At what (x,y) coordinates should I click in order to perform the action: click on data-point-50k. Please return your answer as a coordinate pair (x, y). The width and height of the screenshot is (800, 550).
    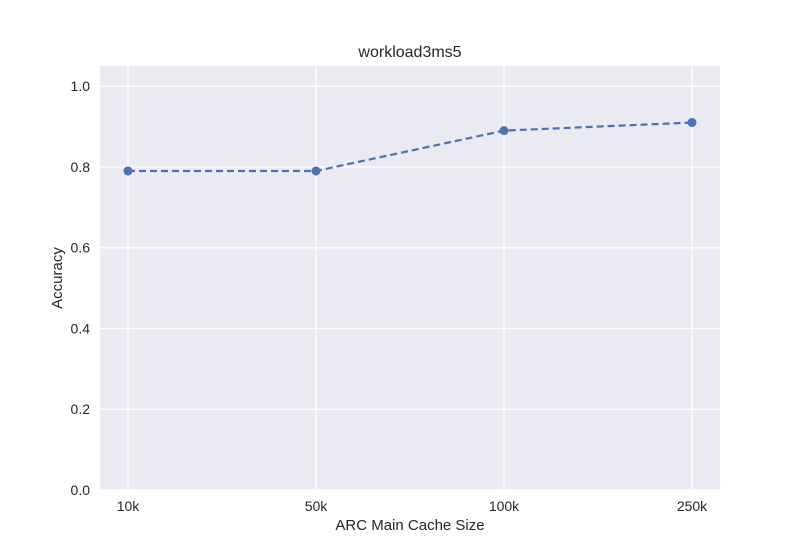
    Looking at the image, I should click on (316, 171).